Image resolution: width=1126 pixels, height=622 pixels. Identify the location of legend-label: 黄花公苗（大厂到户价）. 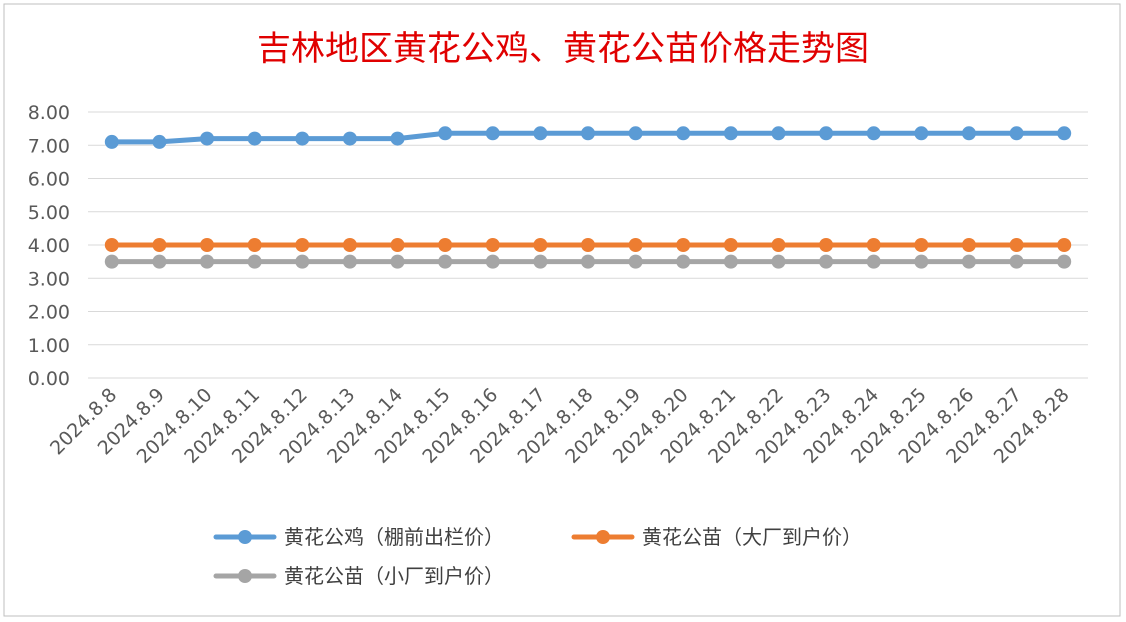
(752, 537).